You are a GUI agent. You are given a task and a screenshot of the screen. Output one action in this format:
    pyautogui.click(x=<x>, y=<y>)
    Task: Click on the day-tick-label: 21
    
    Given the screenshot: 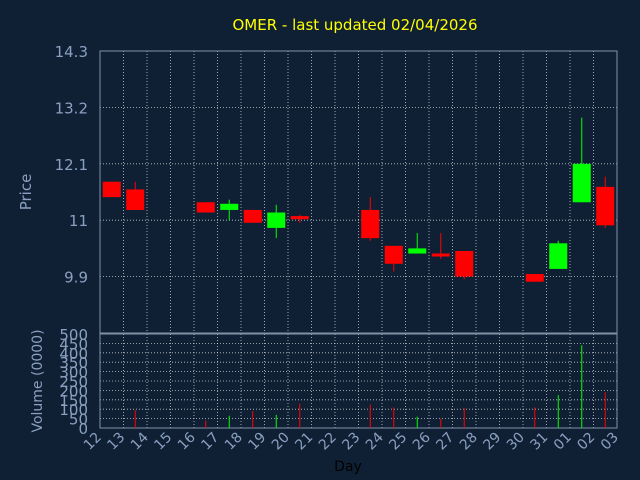 What is the action you would take?
    pyautogui.click(x=304, y=442)
    